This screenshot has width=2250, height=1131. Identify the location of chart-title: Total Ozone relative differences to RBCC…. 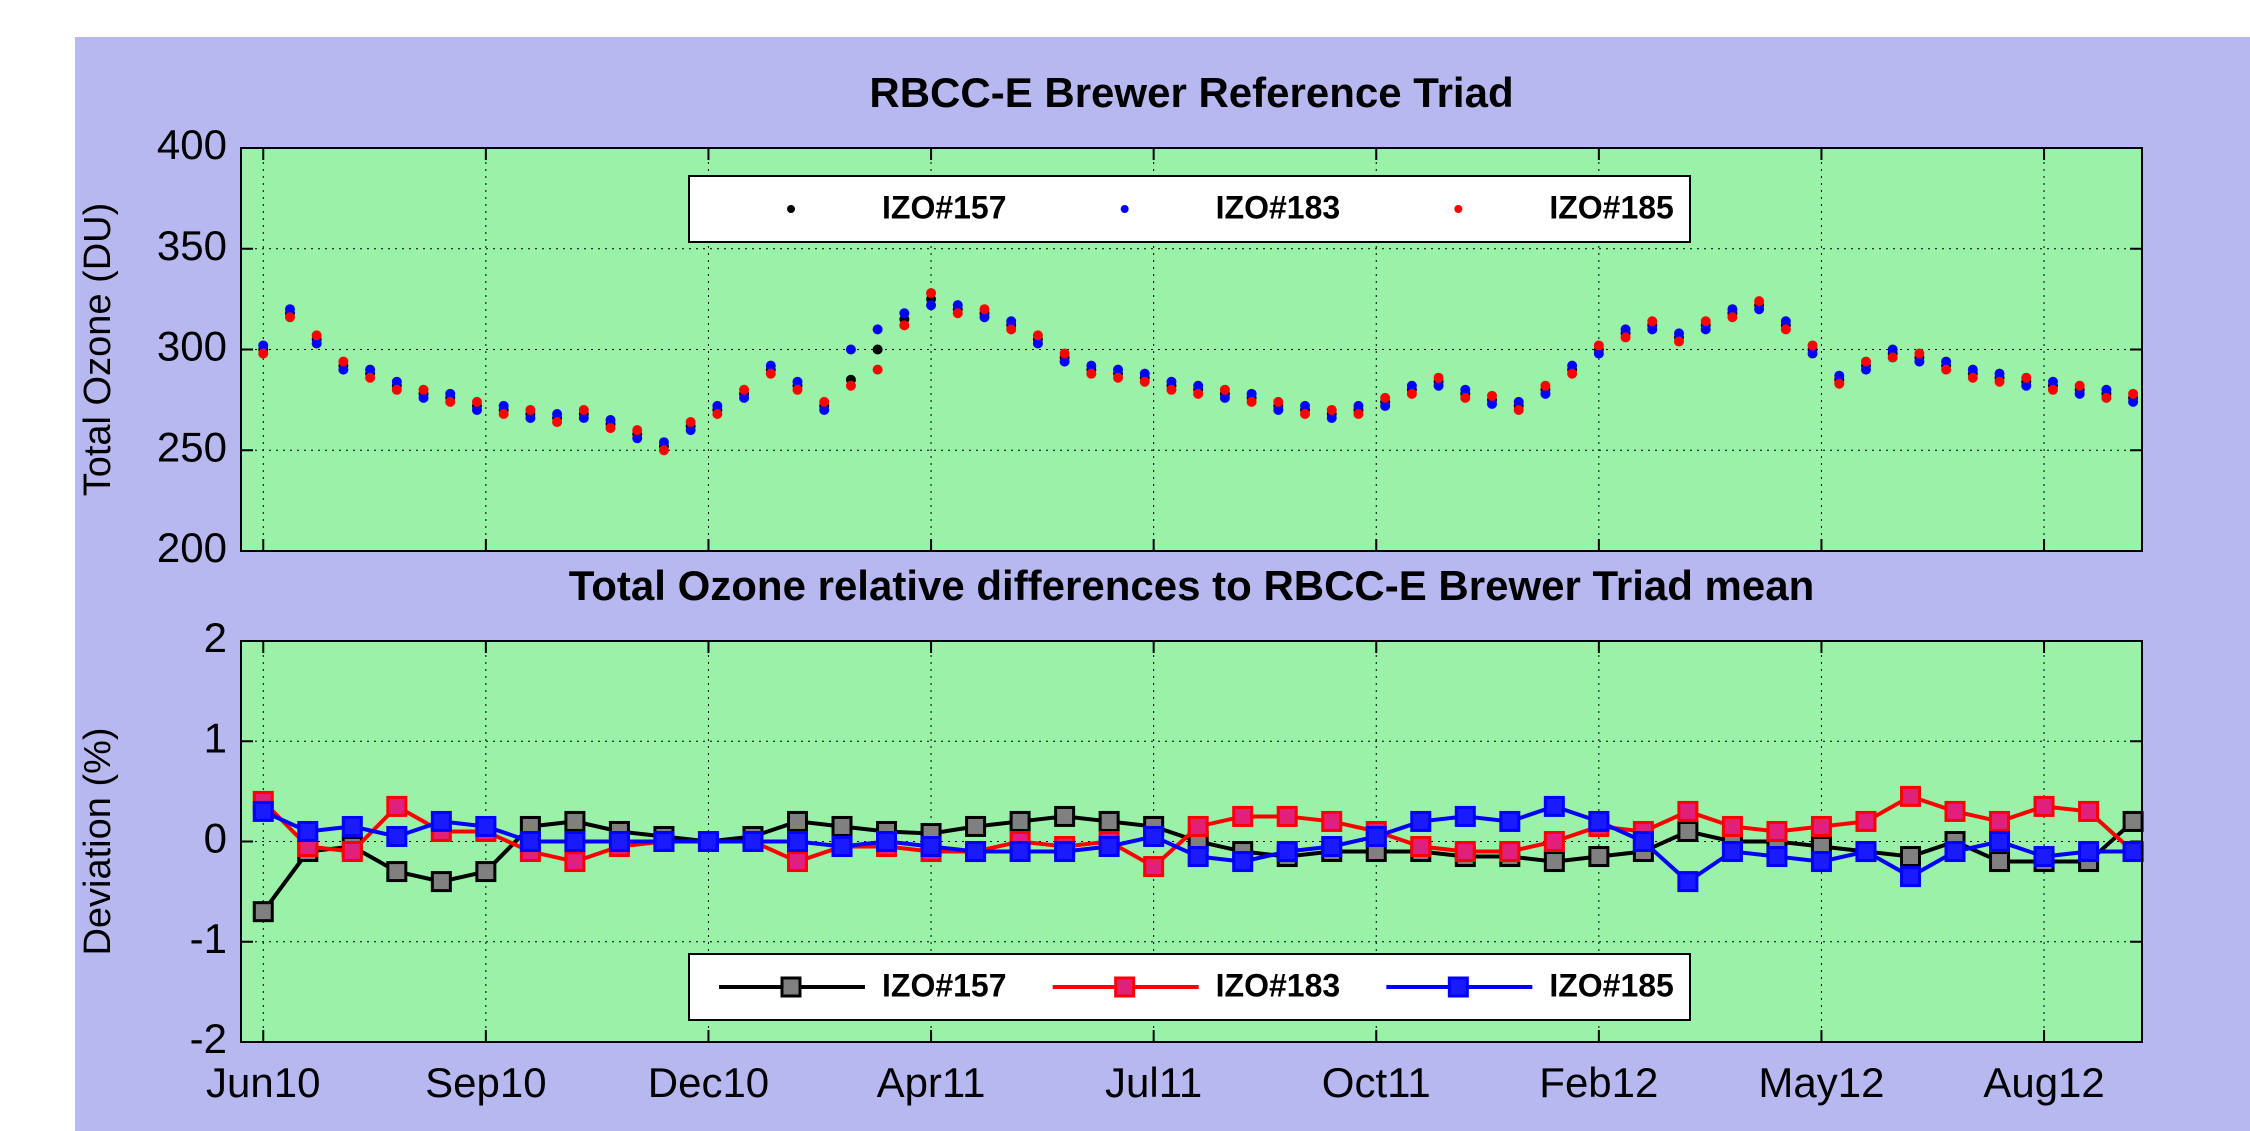
(1192, 585).